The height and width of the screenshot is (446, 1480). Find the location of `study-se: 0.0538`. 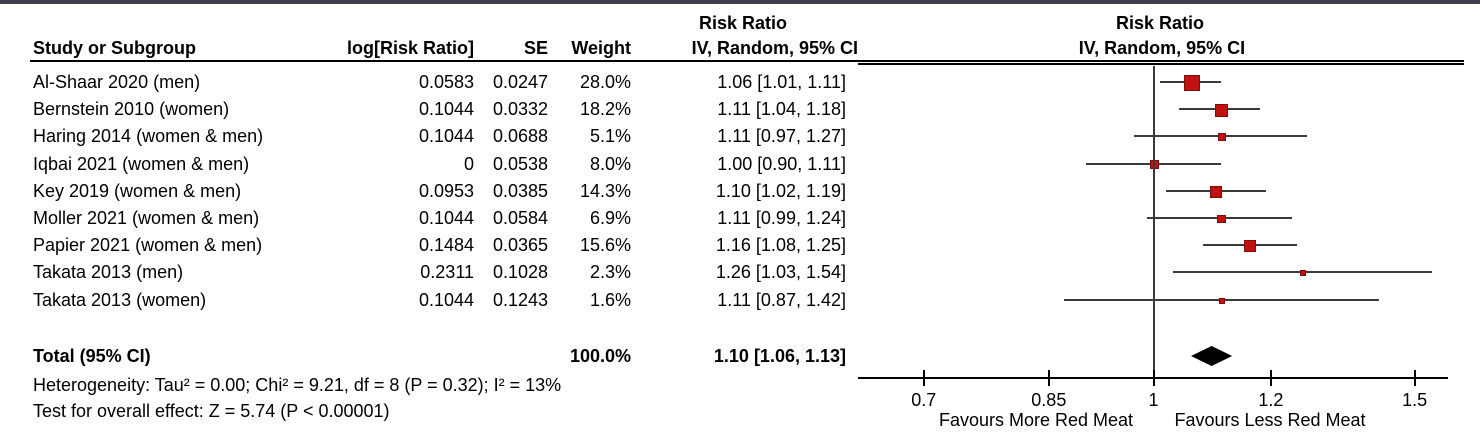

study-se: 0.0538 is located at coordinates (520, 163).